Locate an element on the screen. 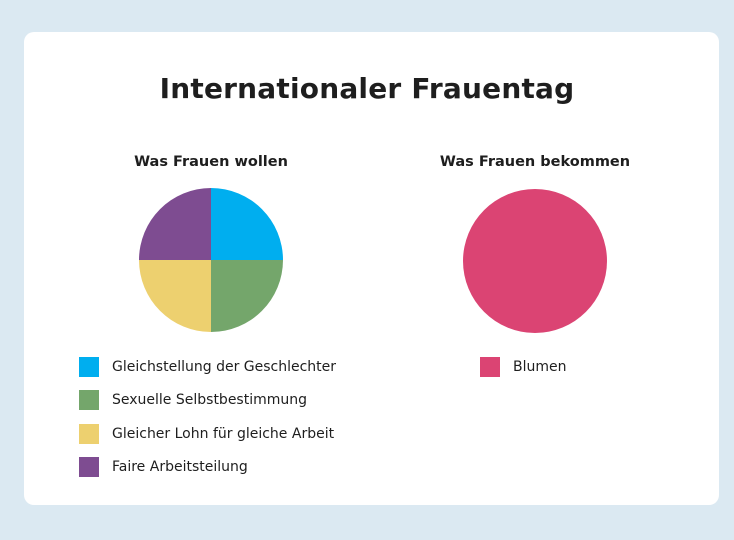  legend-item: Gleicher Lohn für gleiche Arbeit is located at coordinates (207, 434).